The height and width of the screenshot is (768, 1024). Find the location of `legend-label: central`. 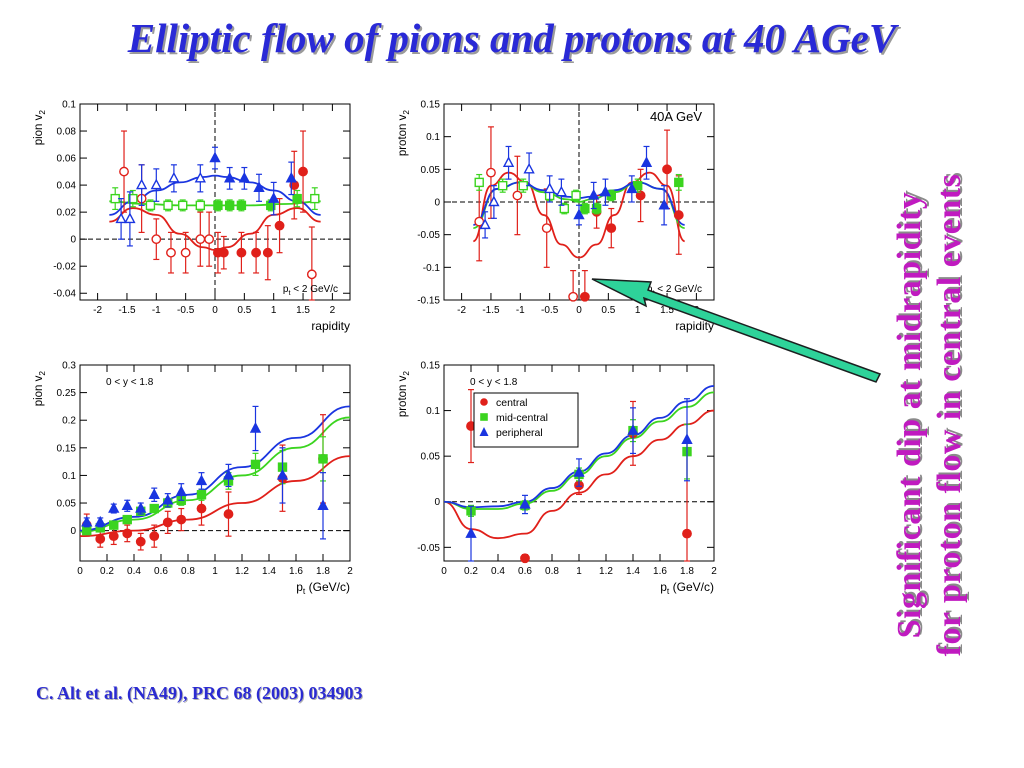

legend-label: central is located at coordinates (512, 403).